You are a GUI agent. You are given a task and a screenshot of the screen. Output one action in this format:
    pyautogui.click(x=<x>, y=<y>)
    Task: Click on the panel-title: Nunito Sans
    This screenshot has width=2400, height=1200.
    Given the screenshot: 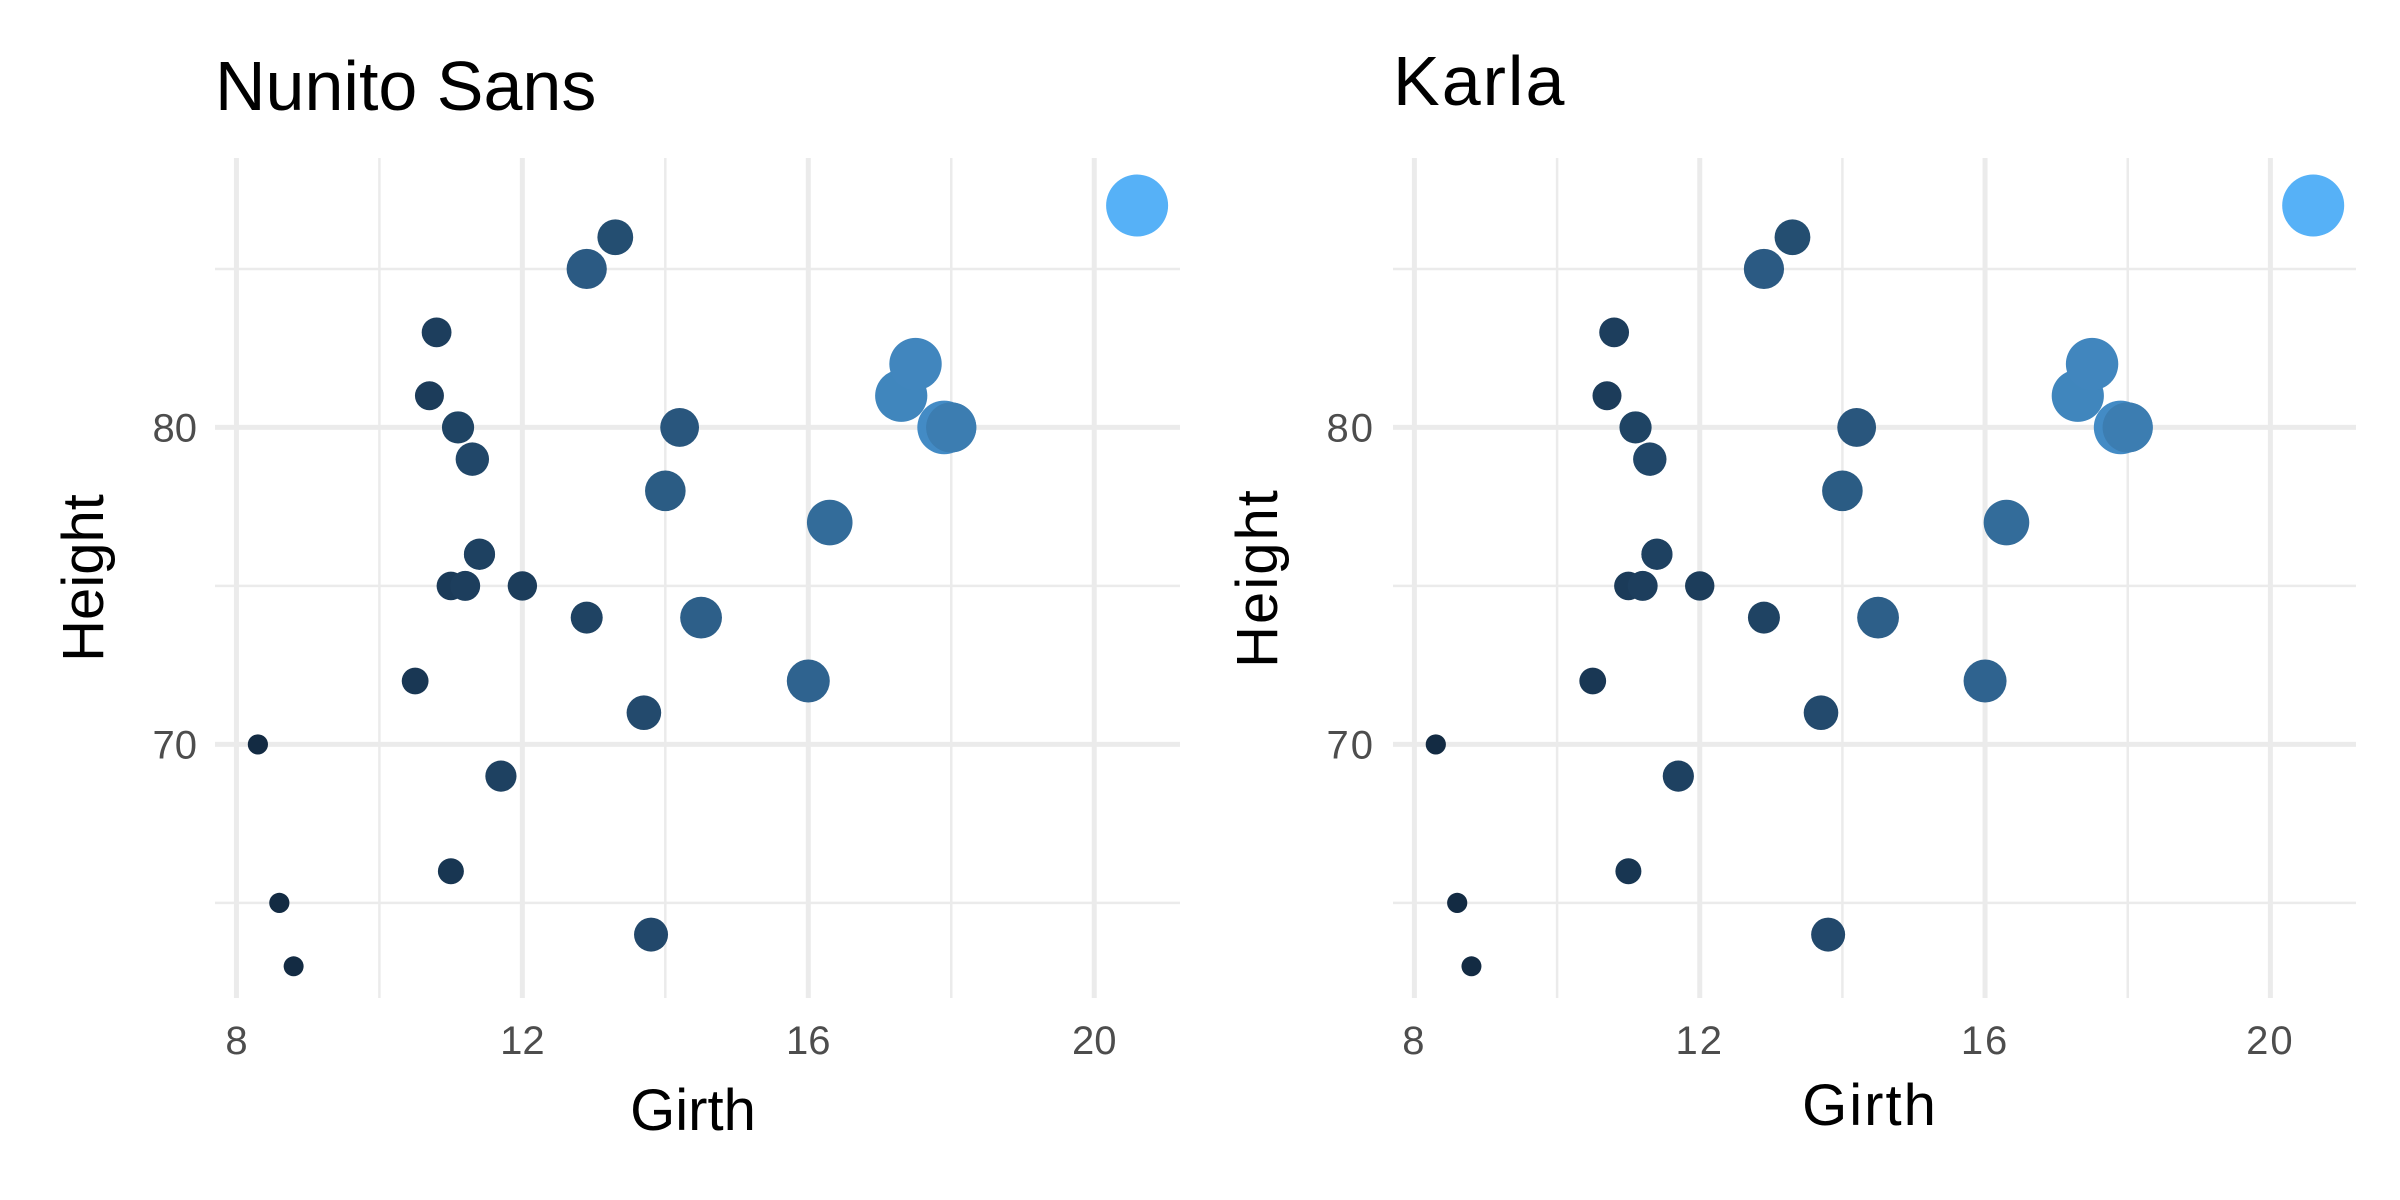 What is the action you would take?
    pyautogui.click(x=405, y=86)
    